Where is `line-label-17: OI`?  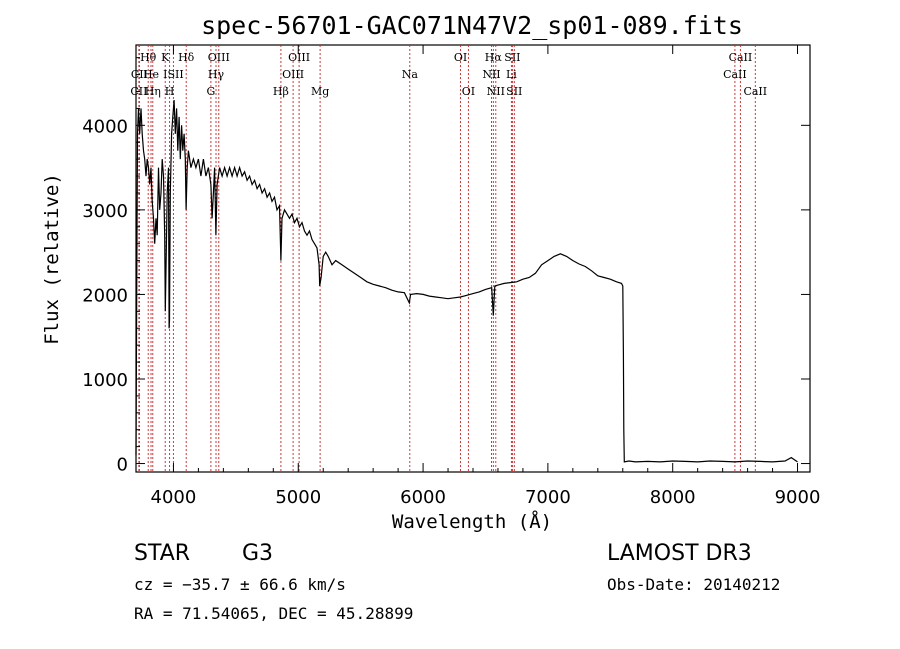
line-label-17: OI is located at coordinates (460, 57).